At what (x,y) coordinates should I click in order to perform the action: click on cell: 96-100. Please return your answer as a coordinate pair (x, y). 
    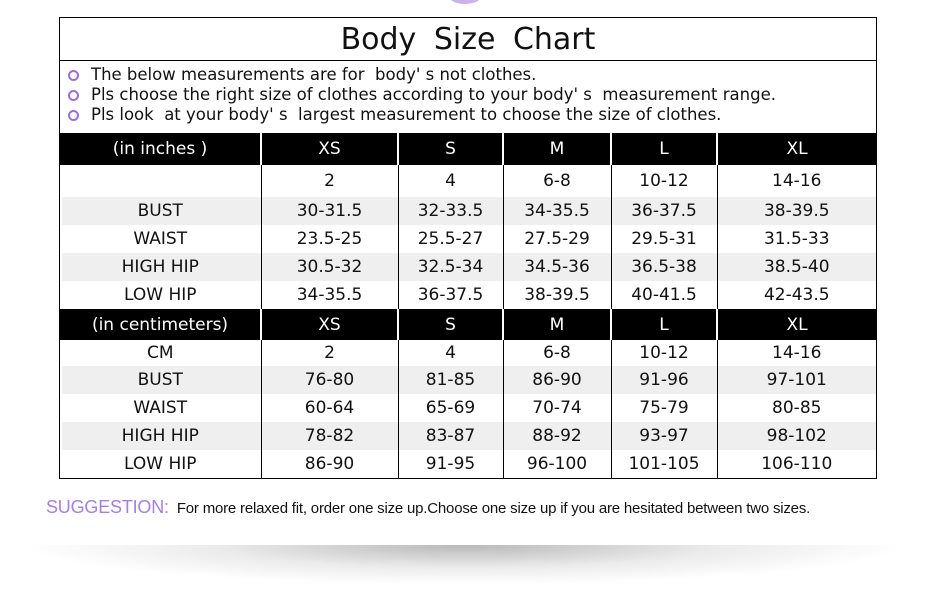
    Looking at the image, I should click on (556, 464).